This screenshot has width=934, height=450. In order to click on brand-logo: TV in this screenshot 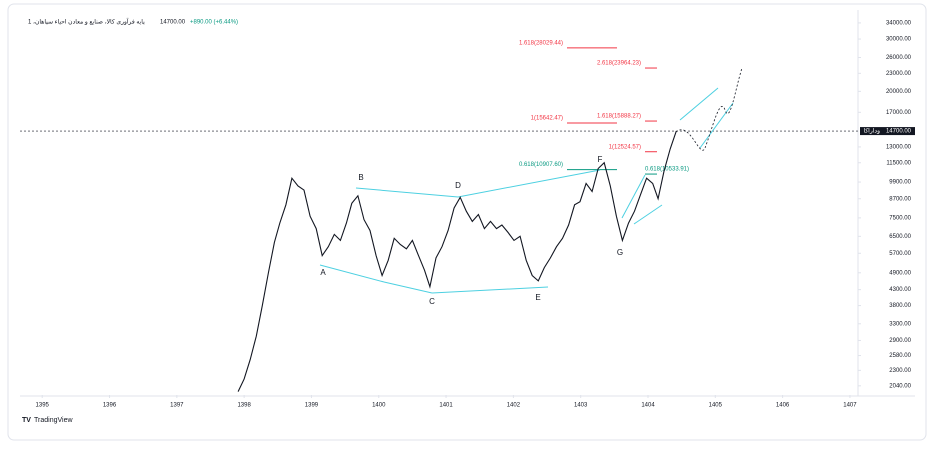, I will do `click(26, 420)`.